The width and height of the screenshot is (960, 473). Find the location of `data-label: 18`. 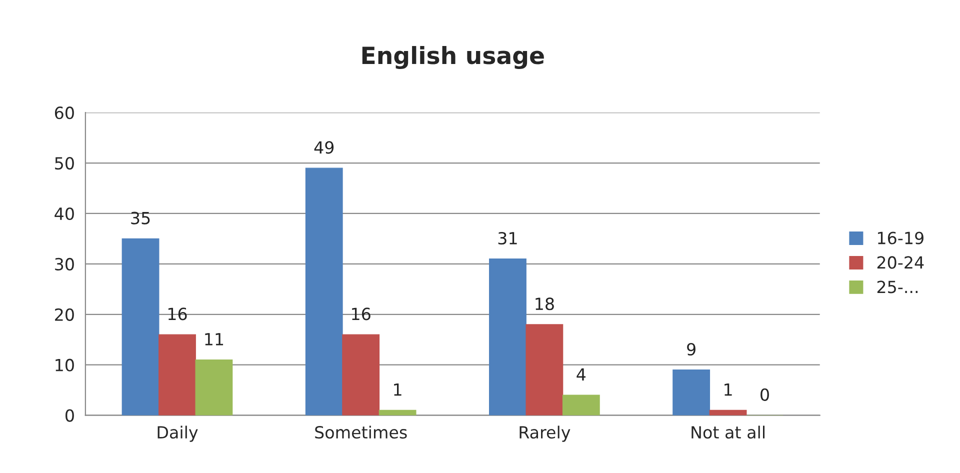

data-label: 18 is located at coordinates (545, 304).